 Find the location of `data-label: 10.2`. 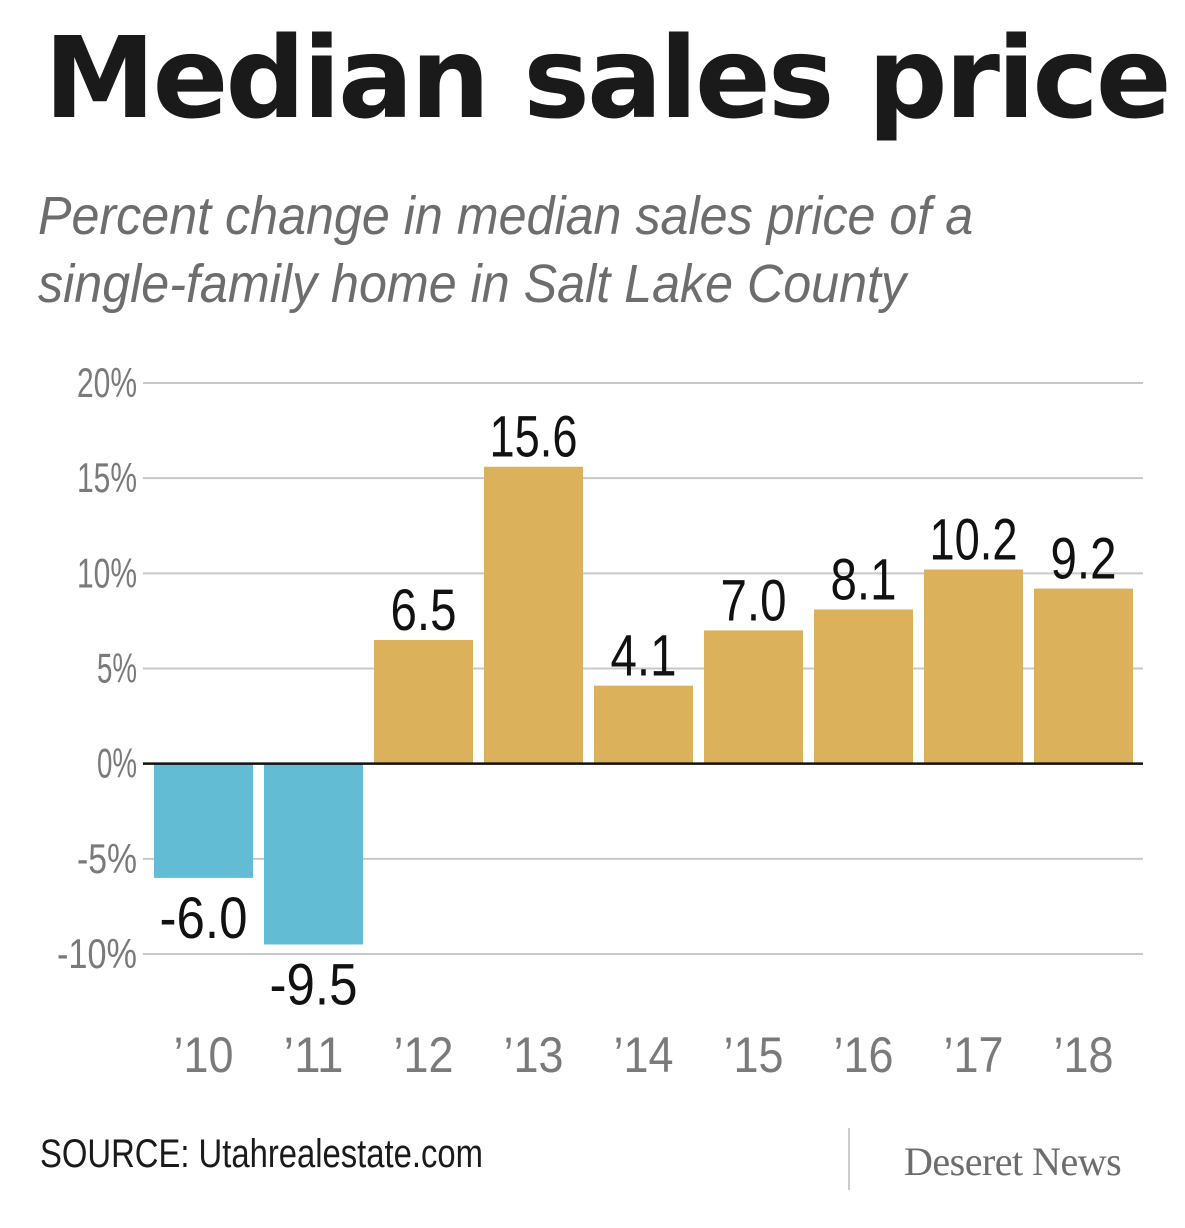

data-label: 10.2 is located at coordinates (974, 540).